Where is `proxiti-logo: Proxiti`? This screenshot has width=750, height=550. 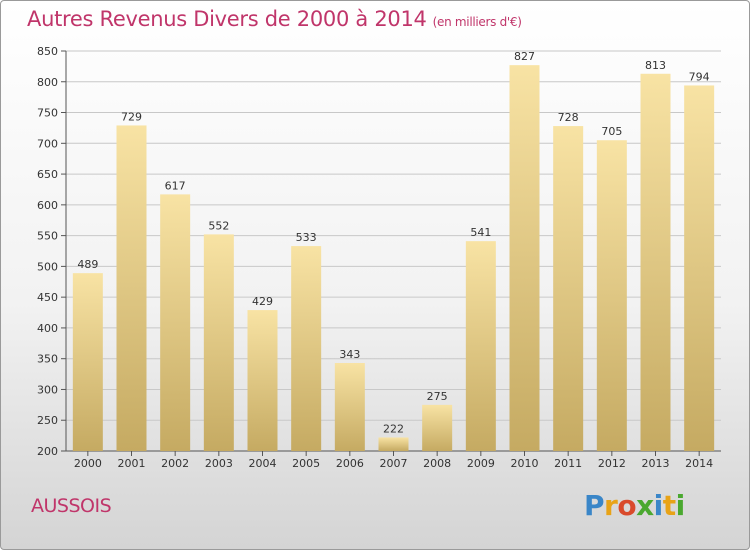 proxiti-logo: Proxiti is located at coordinates (634, 505).